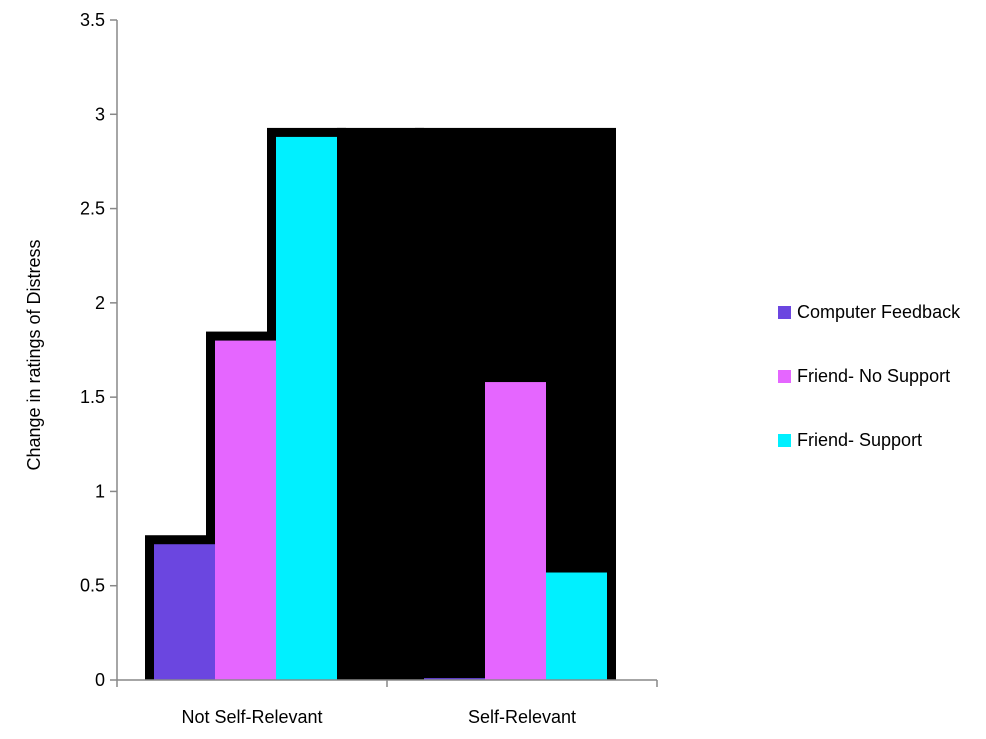  What do you see at coordinates (100, 303) in the screenshot?
I see `y-tick-label: 2` at bounding box center [100, 303].